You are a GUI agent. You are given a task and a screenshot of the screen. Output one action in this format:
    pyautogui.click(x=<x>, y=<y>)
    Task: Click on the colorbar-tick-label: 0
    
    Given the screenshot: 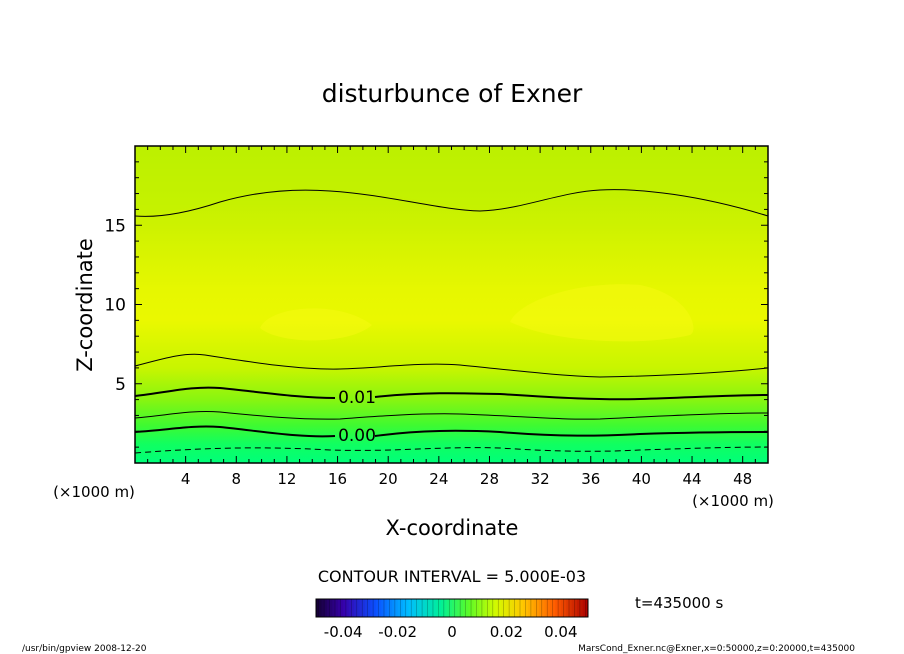 What is the action you would take?
    pyautogui.click(x=452, y=632)
    